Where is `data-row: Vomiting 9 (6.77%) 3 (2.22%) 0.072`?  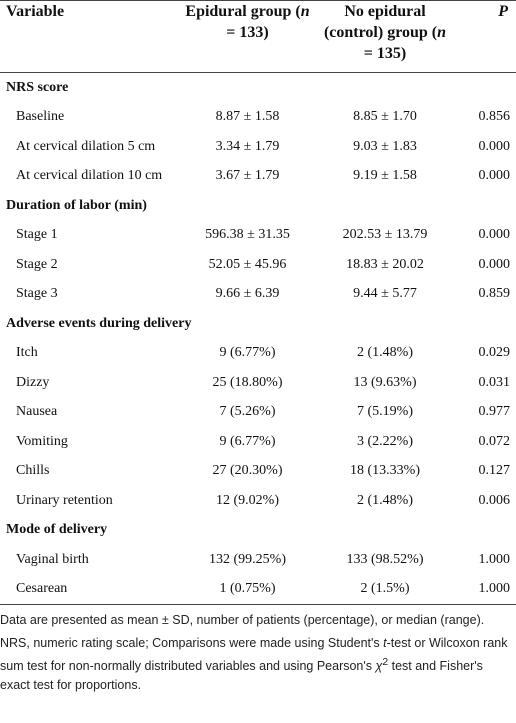
data-row: Vomiting 9 (6.77%) 3 (2.22%) 0.072 is located at coordinates (258, 442).